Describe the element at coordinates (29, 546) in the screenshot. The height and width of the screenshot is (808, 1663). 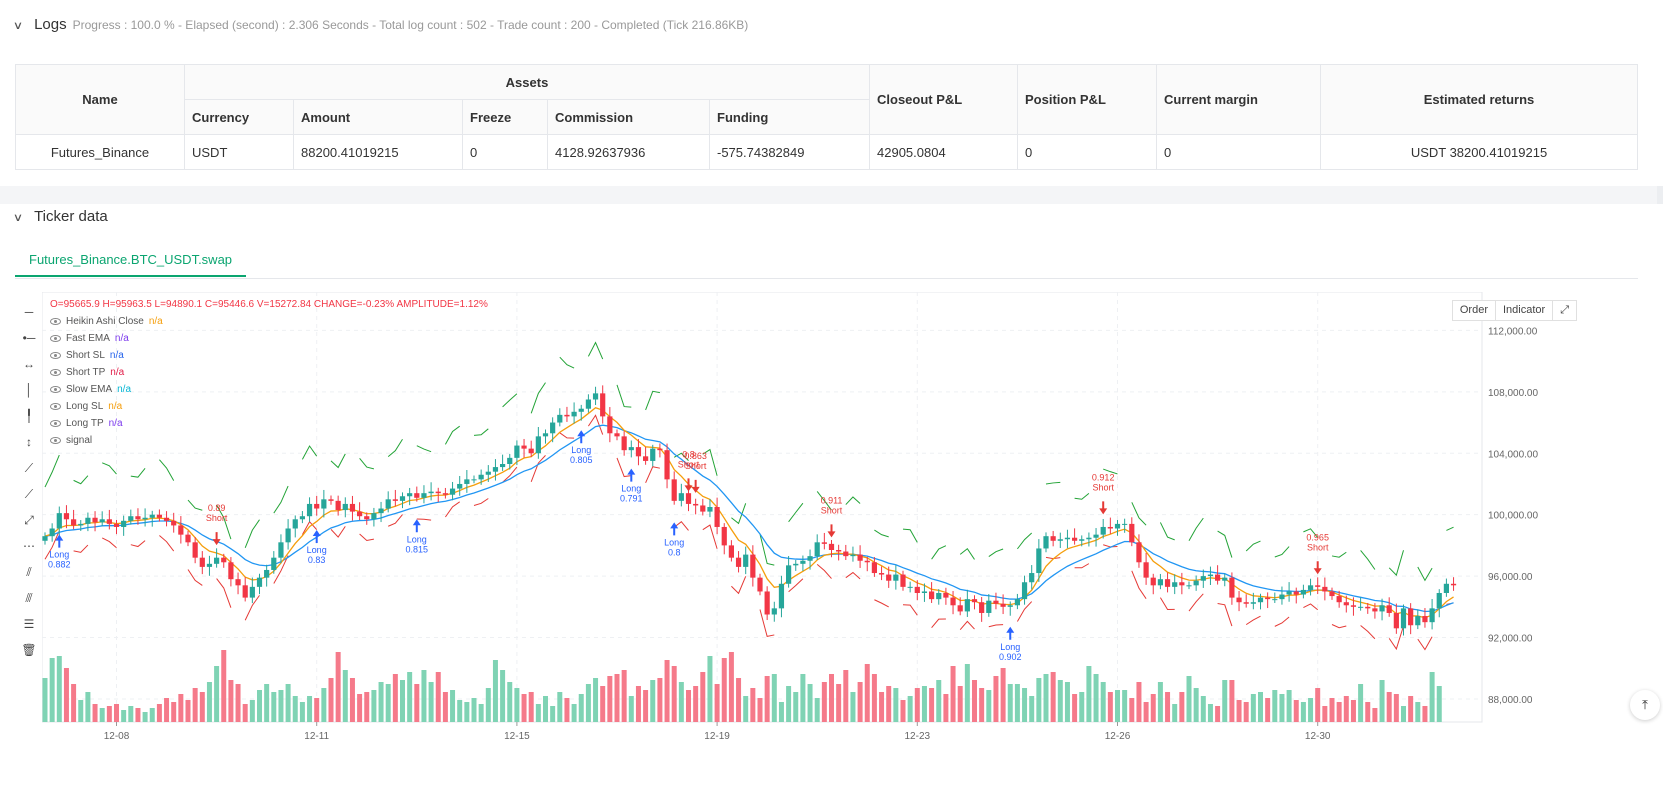
I see `measure-icon: ⋯` at that location.